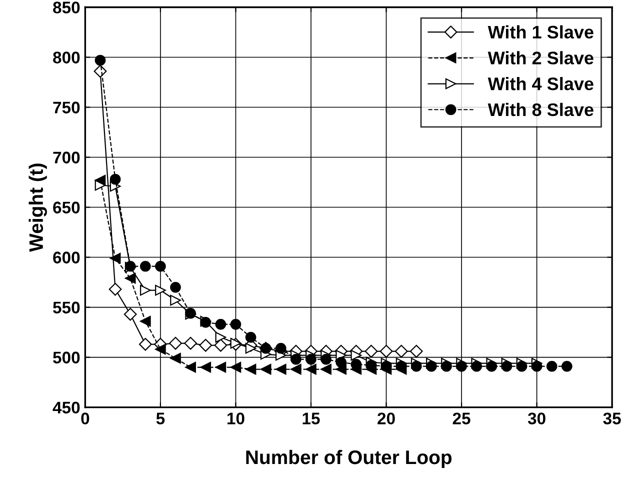 The width and height of the screenshot is (631, 482). What do you see at coordinates (66, 258) in the screenshot?
I see `y-tick-label: 600` at bounding box center [66, 258].